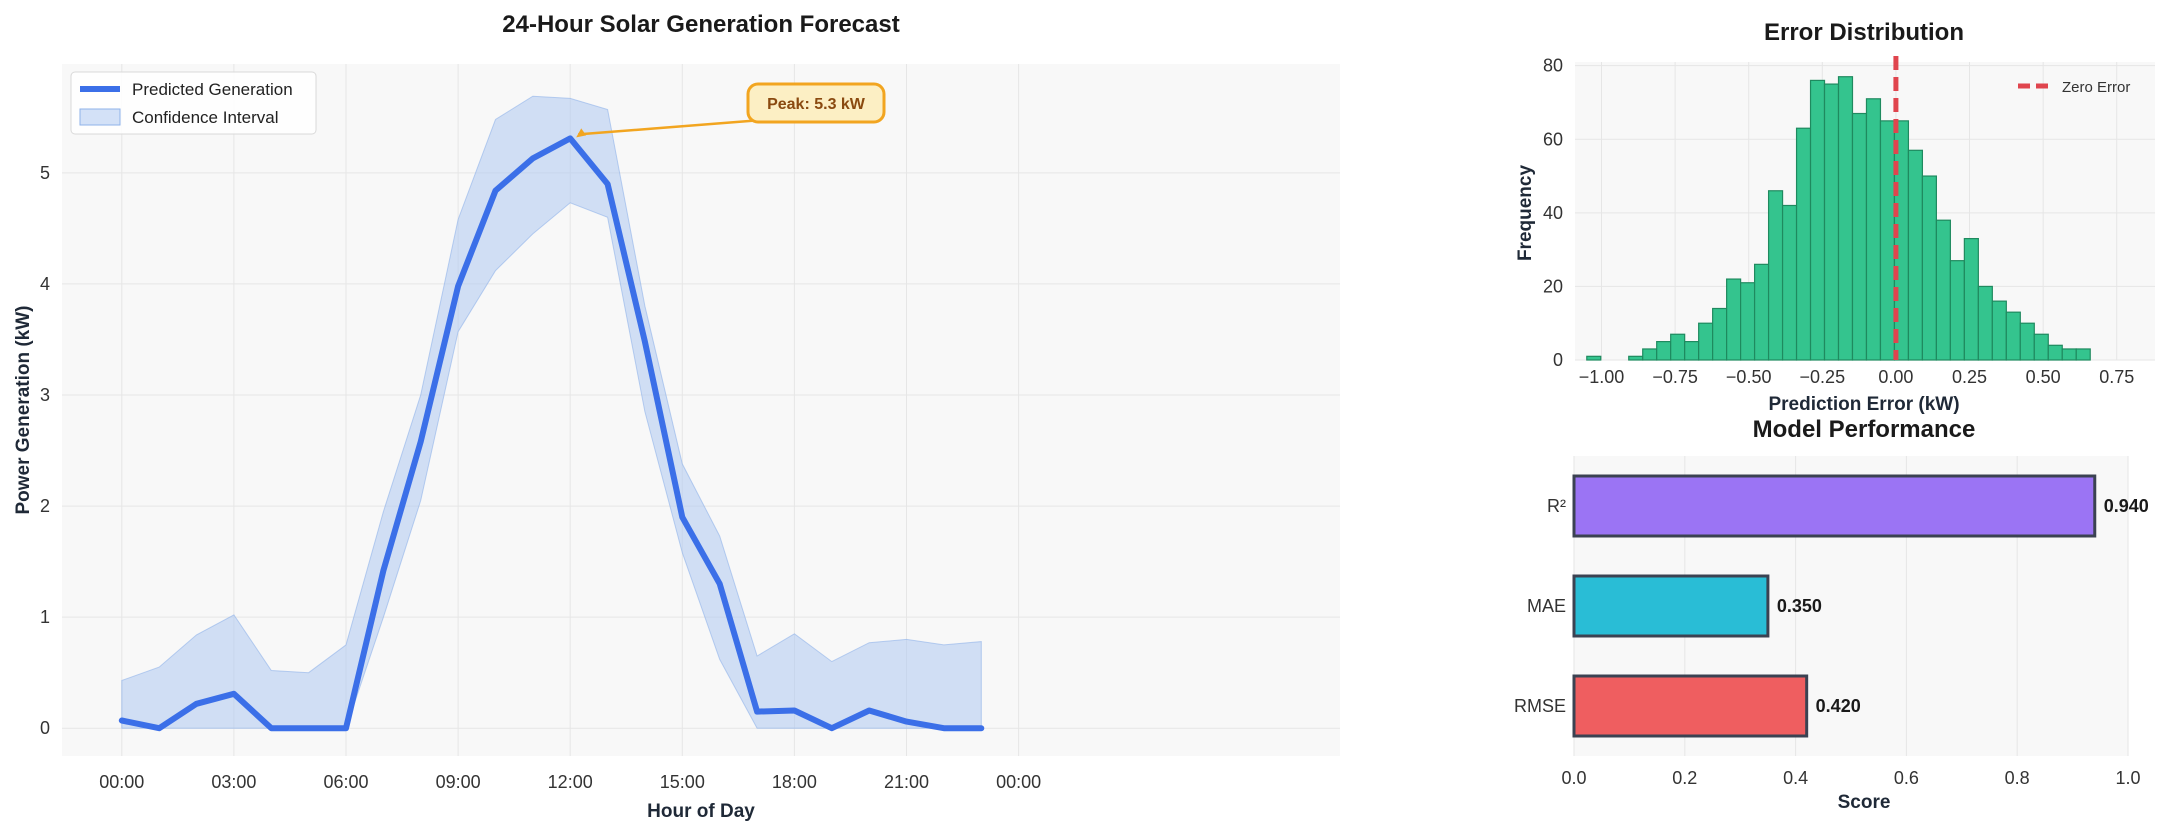  Describe the element at coordinates (1895, 377) in the screenshot. I see `x-tick-label: 0.00` at that location.